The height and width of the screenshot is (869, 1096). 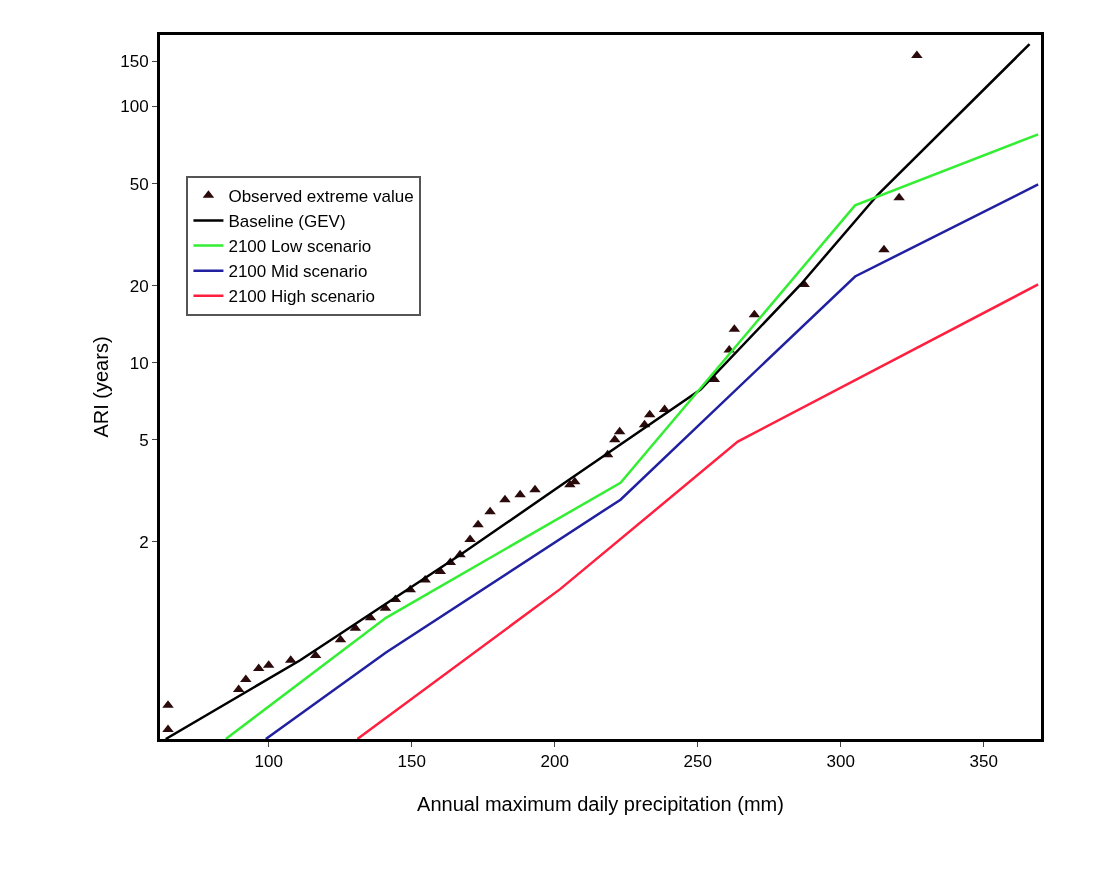 I want to click on y-axis-title: ARI (years), so click(x=101, y=387).